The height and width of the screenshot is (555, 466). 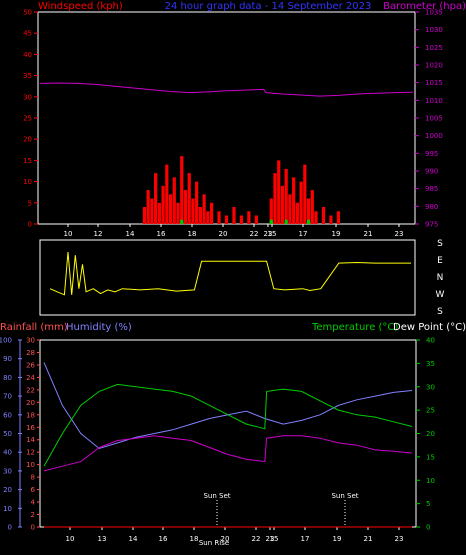 What do you see at coordinates (434, 119) in the screenshot?
I see `tick-label: 1005` at bounding box center [434, 119].